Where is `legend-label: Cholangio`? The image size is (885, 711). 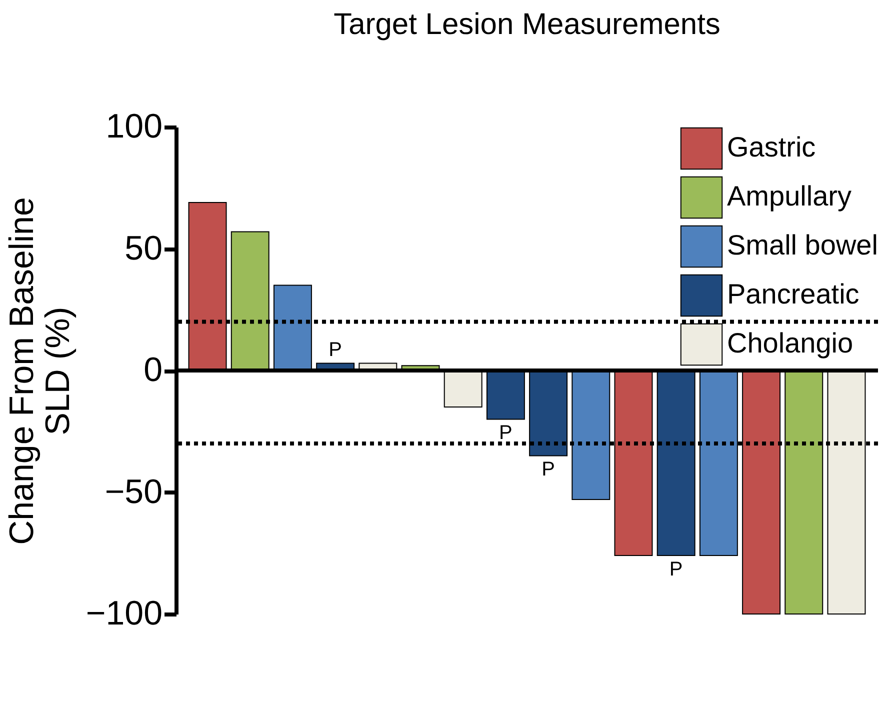 legend-label: Cholangio is located at coordinates (790, 343).